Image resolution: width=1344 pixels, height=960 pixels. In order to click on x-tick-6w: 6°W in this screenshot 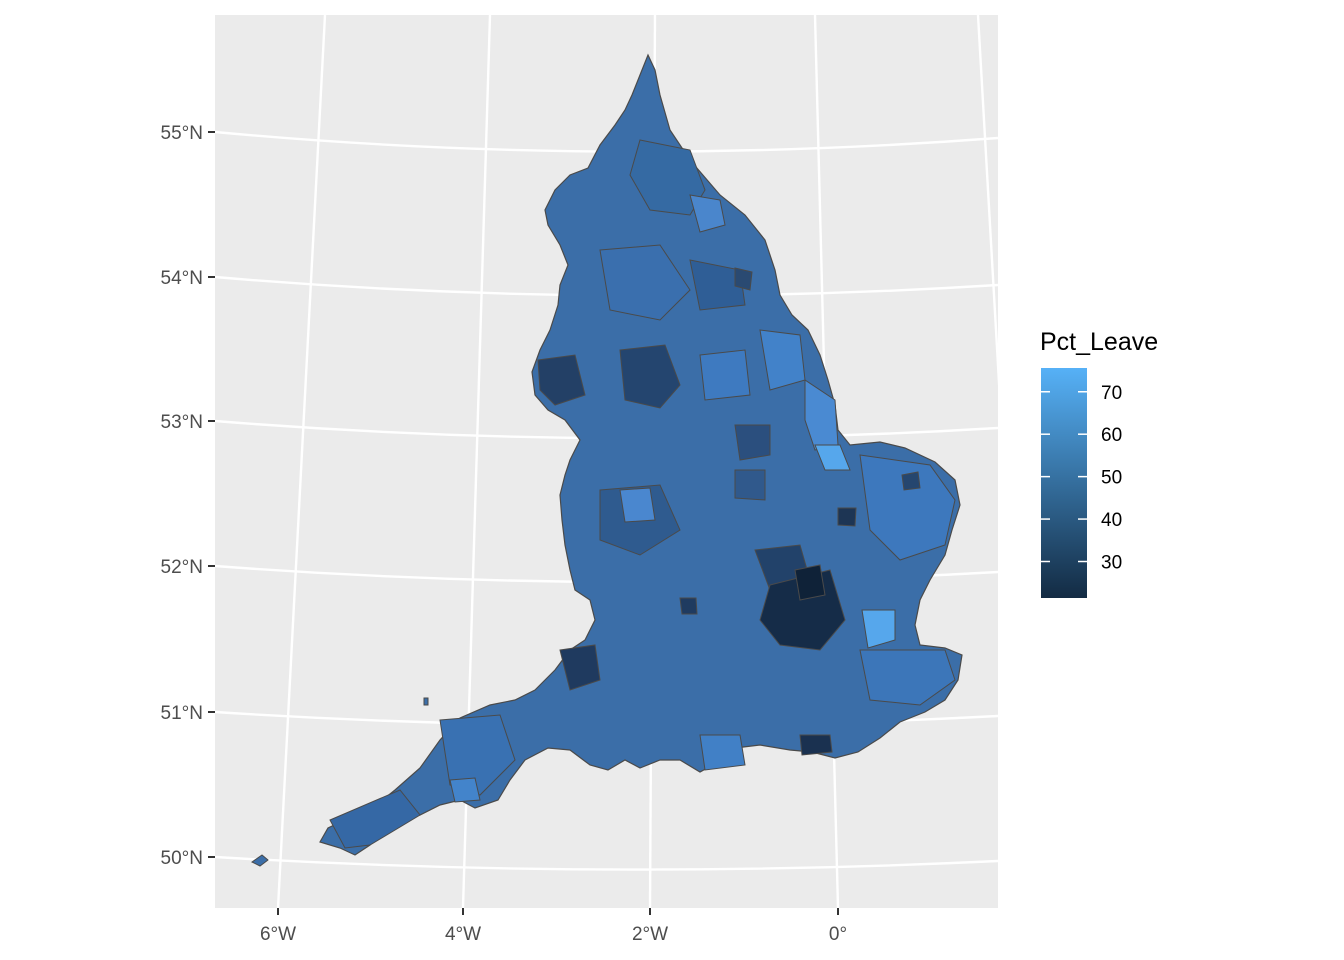, I will do `click(278, 926)`.